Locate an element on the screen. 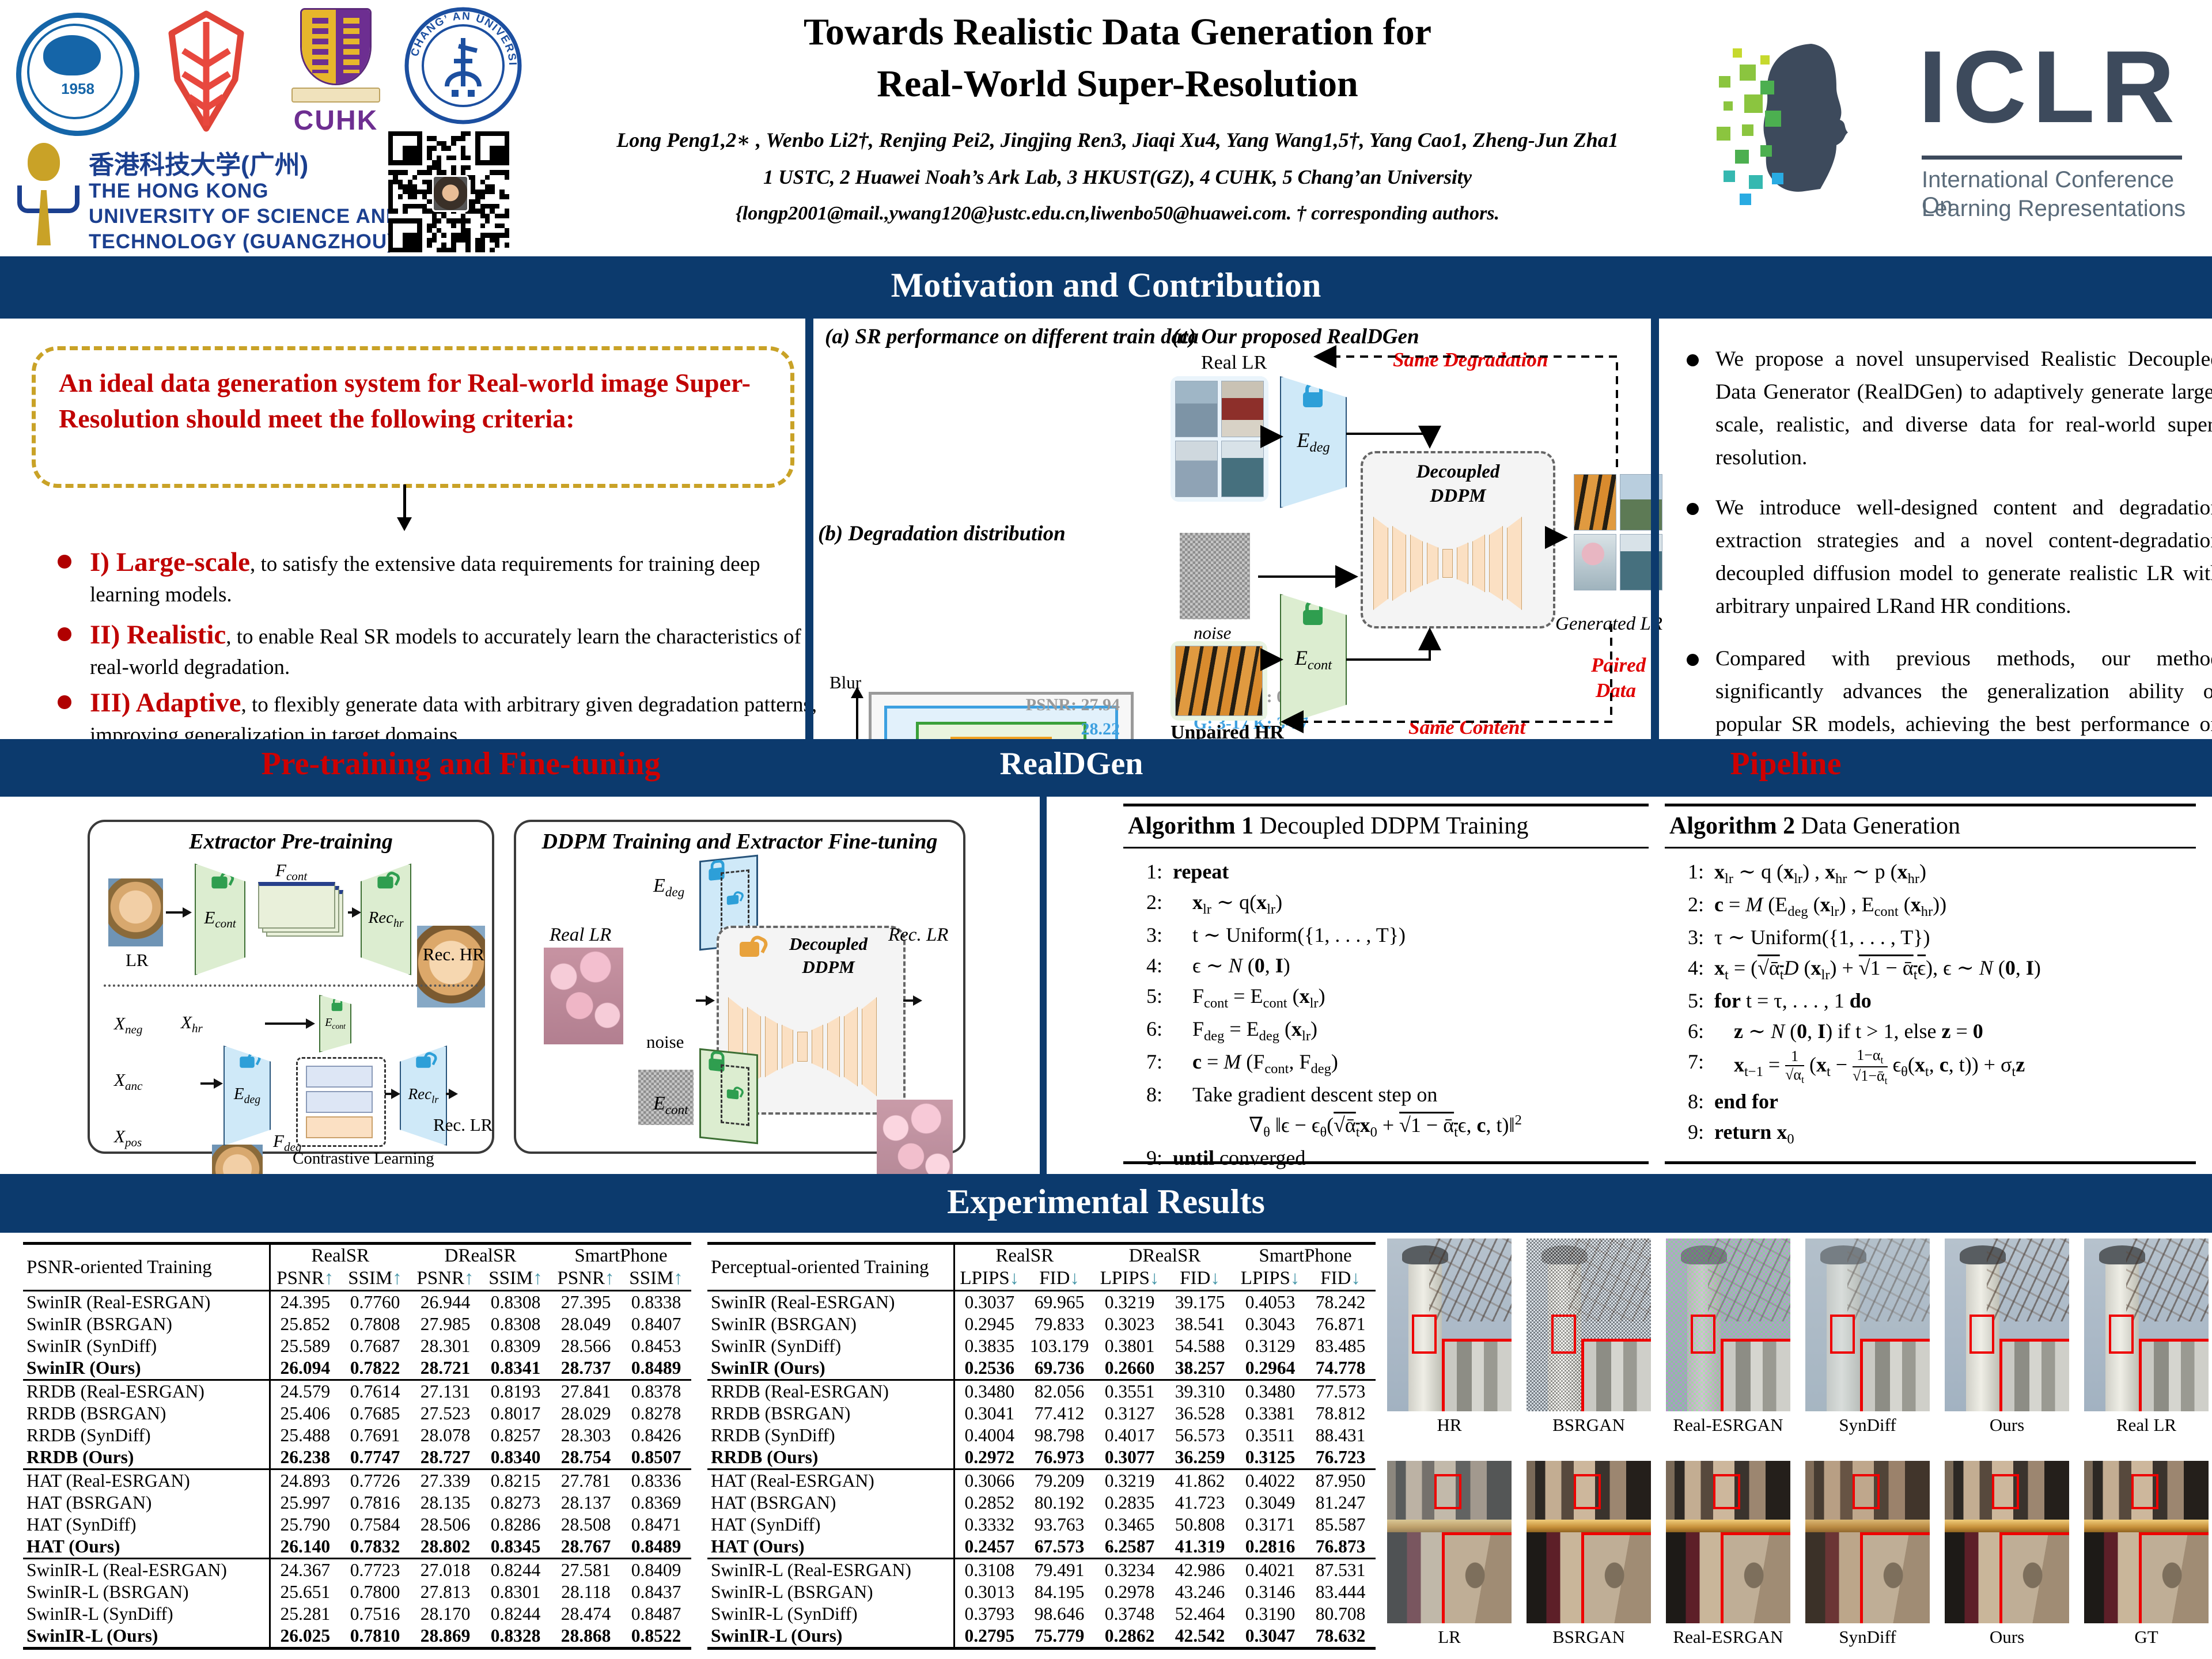 This screenshot has width=2212, height=1659. metric-value: 0.2457 is located at coordinates (989, 1546).